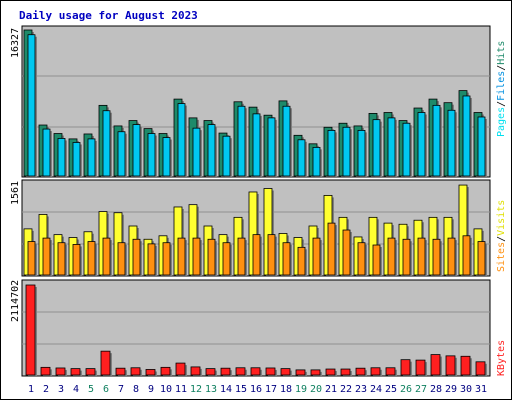 This screenshot has height=400, width=512. Describe the element at coordinates (15, 193) in the screenshot. I see `y-max-label-visits: 1561` at that location.